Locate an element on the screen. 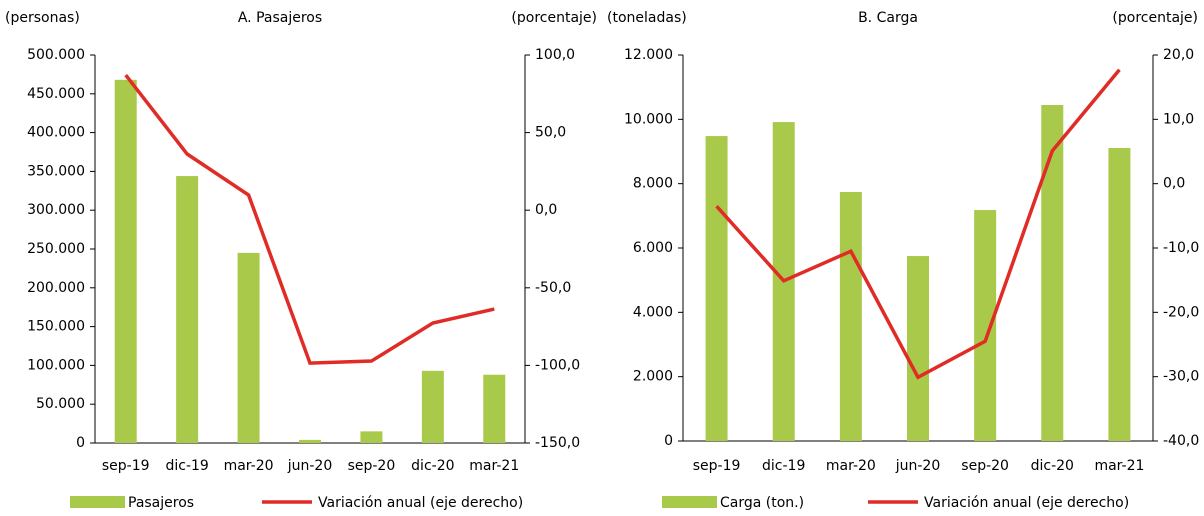 The width and height of the screenshot is (1204, 516). y2-tick-label: -150,0 is located at coordinates (557, 443).